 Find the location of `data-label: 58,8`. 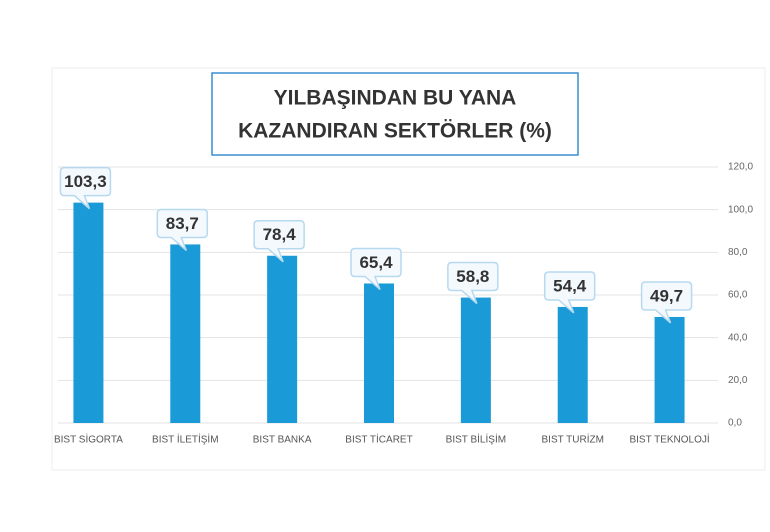

data-label: 58,8 is located at coordinates (472, 276).